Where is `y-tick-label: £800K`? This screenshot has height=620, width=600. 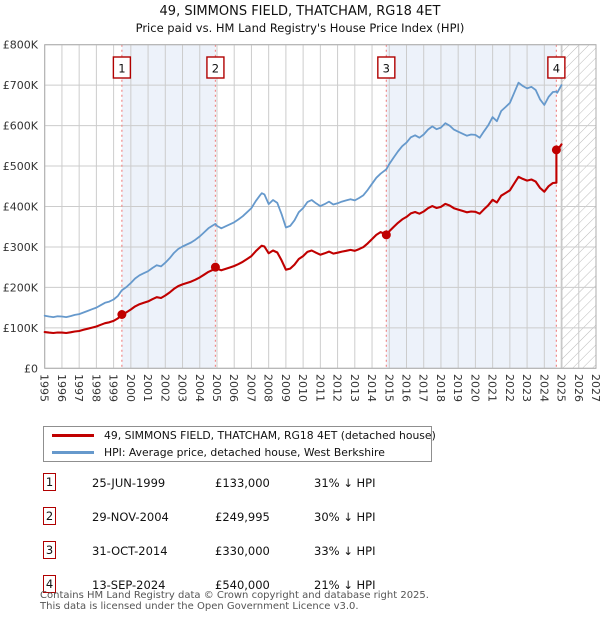
y-tick-label: £800K is located at coordinates (21, 45).